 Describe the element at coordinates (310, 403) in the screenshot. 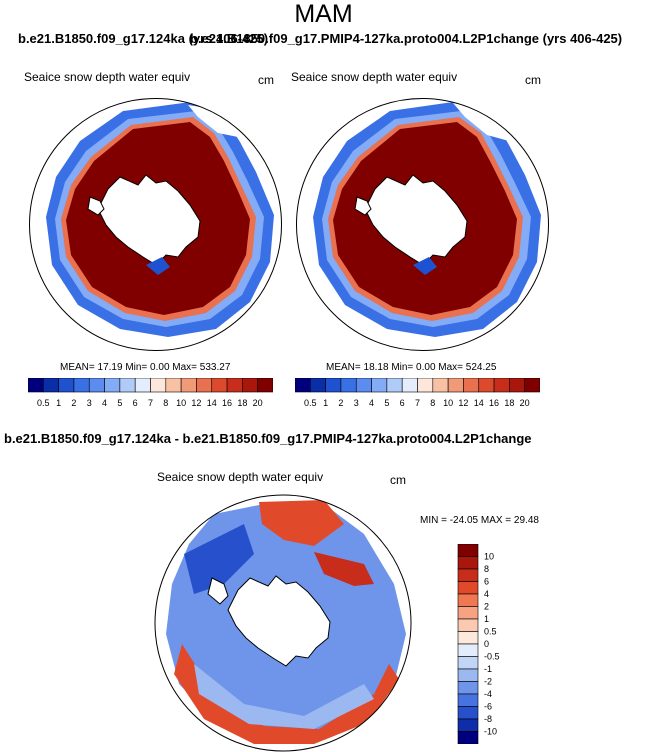

I see `colorbar-label-1-0: 0.5` at that location.